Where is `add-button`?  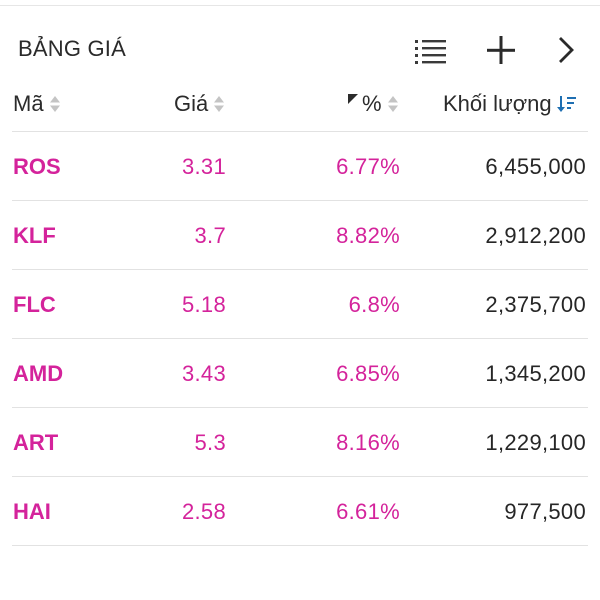
add-button is located at coordinates (501, 50).